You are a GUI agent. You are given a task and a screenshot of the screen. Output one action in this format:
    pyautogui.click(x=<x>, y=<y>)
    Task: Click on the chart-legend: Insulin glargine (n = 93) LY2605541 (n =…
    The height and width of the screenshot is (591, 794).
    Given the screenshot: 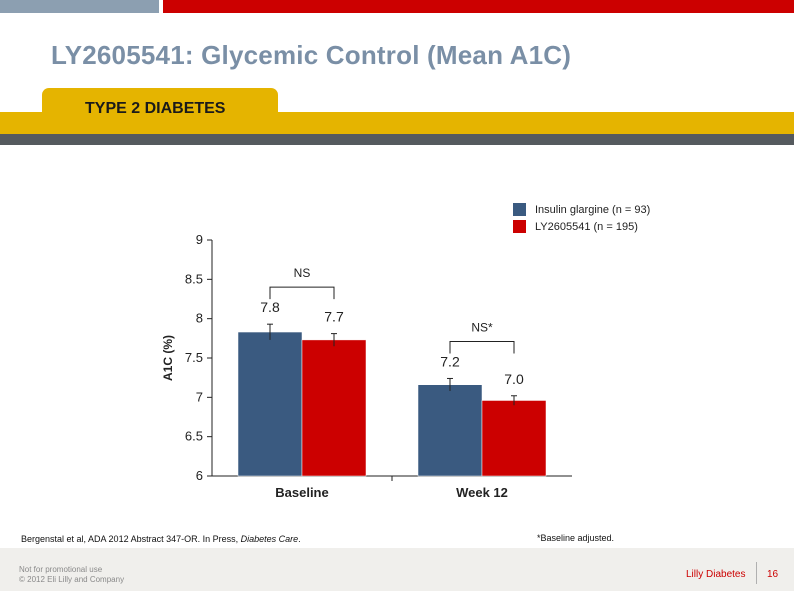 What is the action you would take?
    pyautogui.click(x=581, y=218)
    